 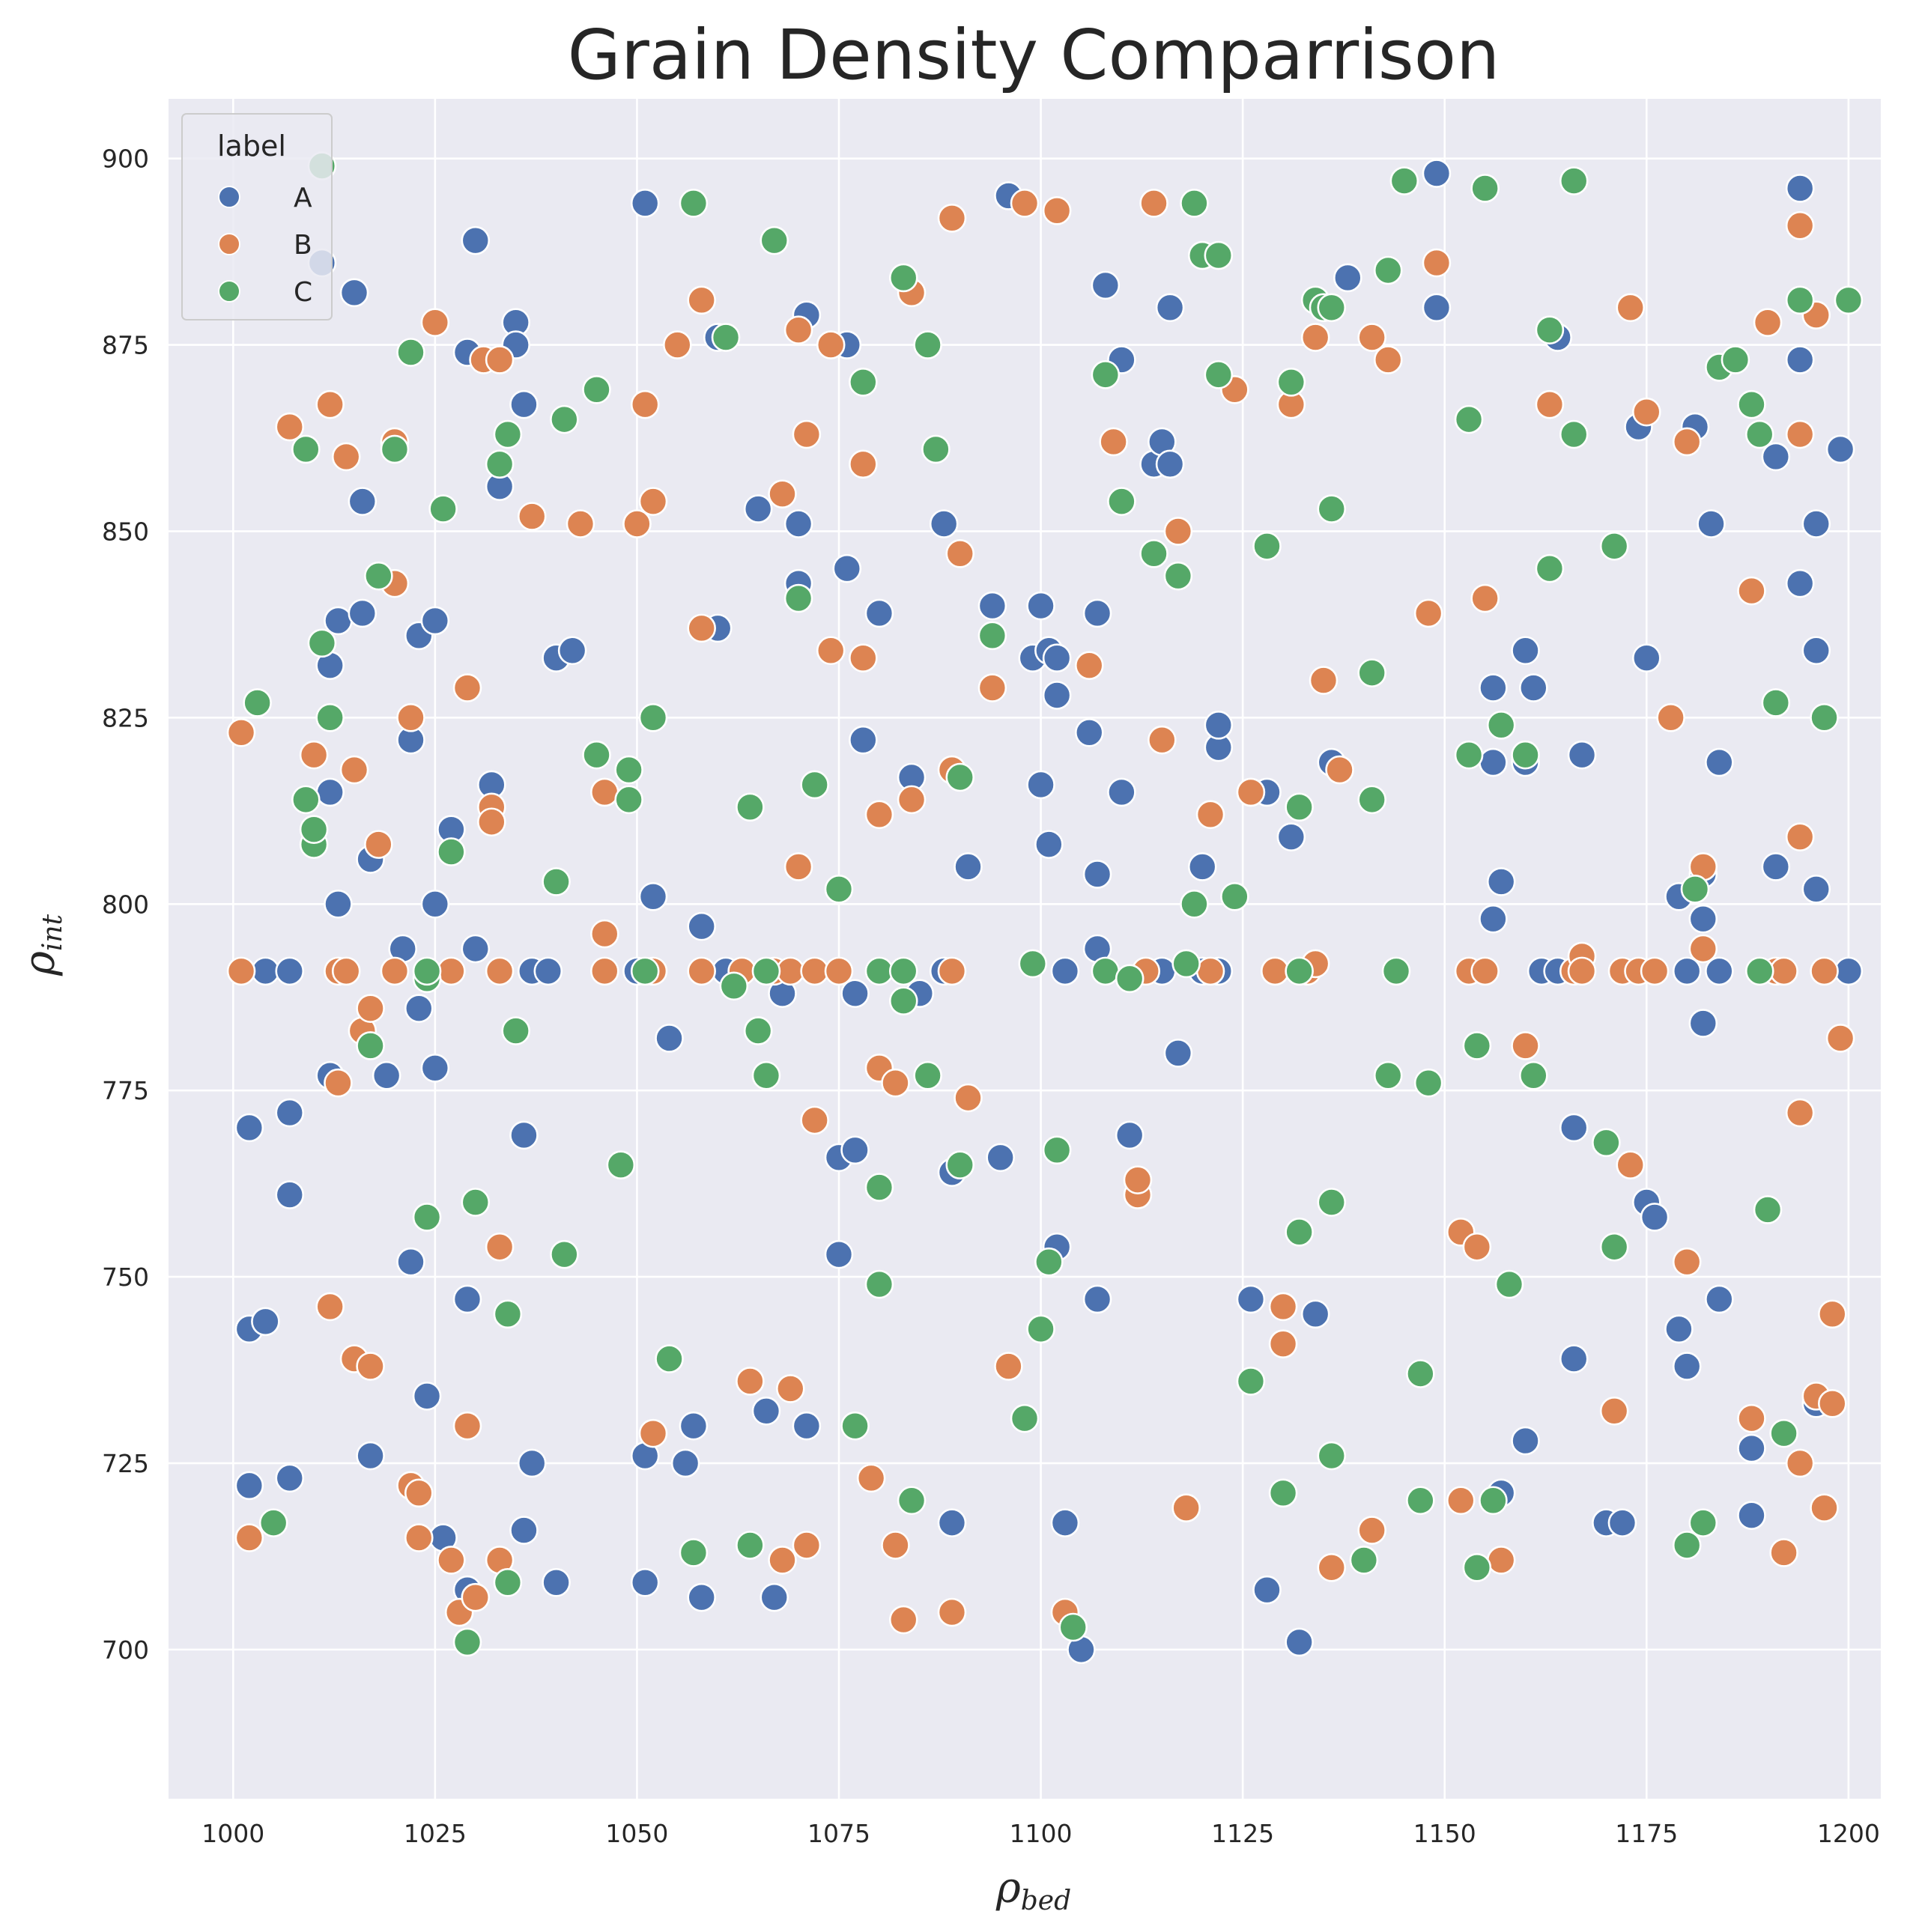 I want to click on y-tick-label: 775, so click(x=125, y=1090).